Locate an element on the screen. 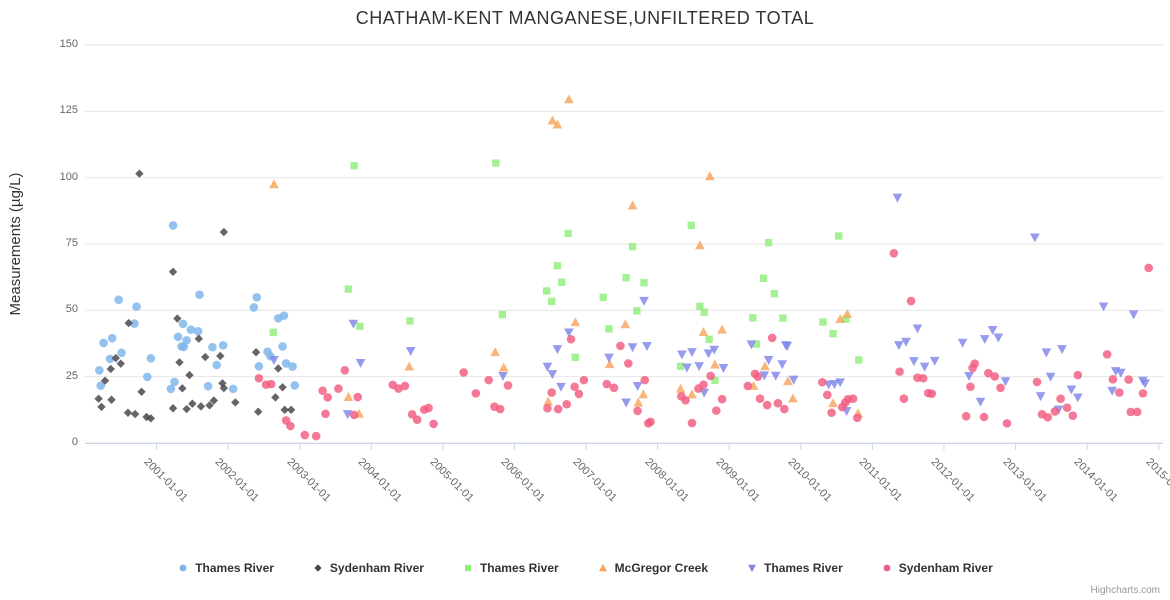 This screenshot has height=600, width=1170. legend-item-5: Sydenham River is located at coordinates (937, 568).